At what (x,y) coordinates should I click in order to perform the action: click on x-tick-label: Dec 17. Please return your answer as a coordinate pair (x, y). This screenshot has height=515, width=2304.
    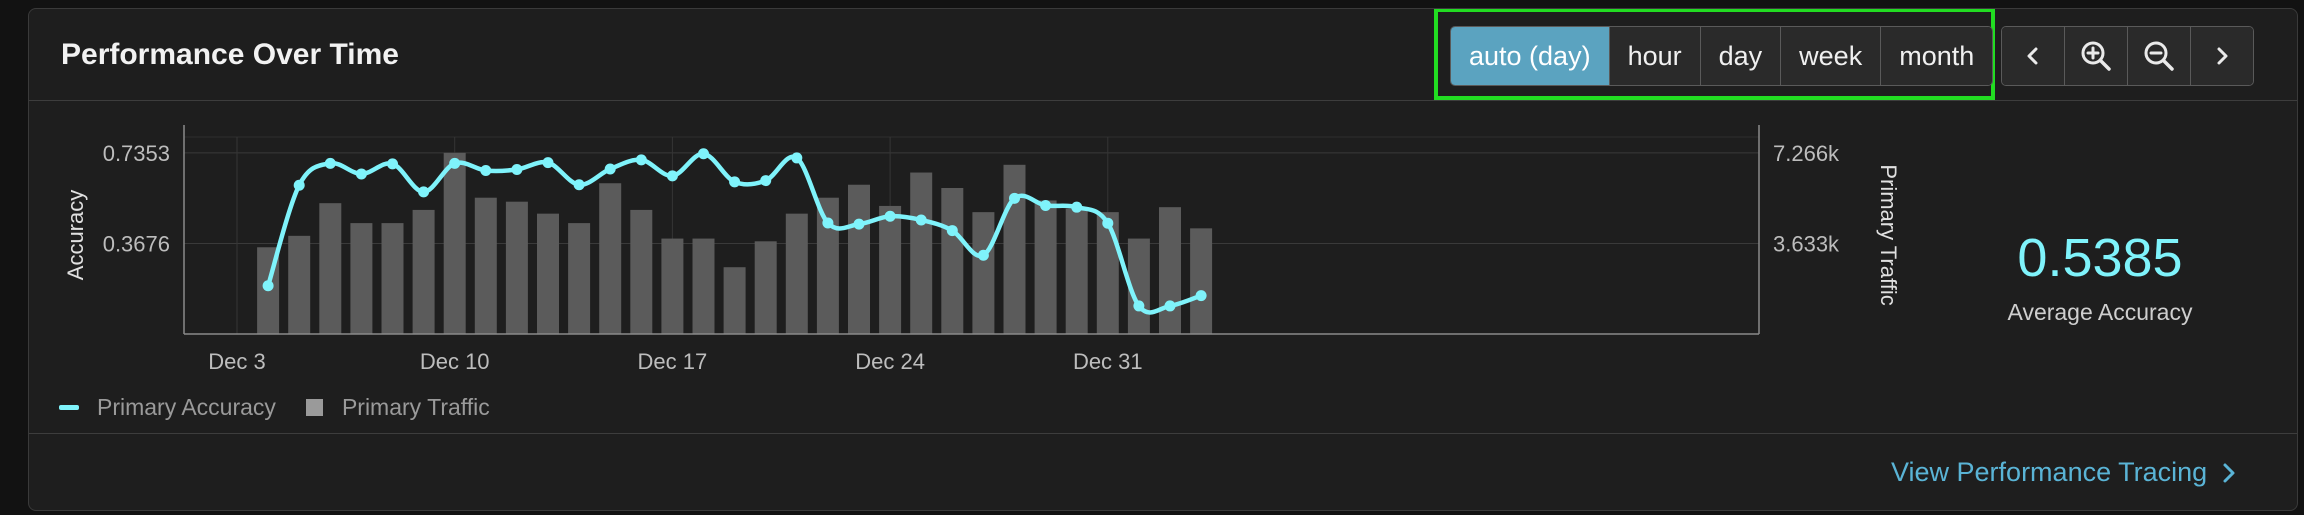
    Looking at the image, I should click on (673, 361).